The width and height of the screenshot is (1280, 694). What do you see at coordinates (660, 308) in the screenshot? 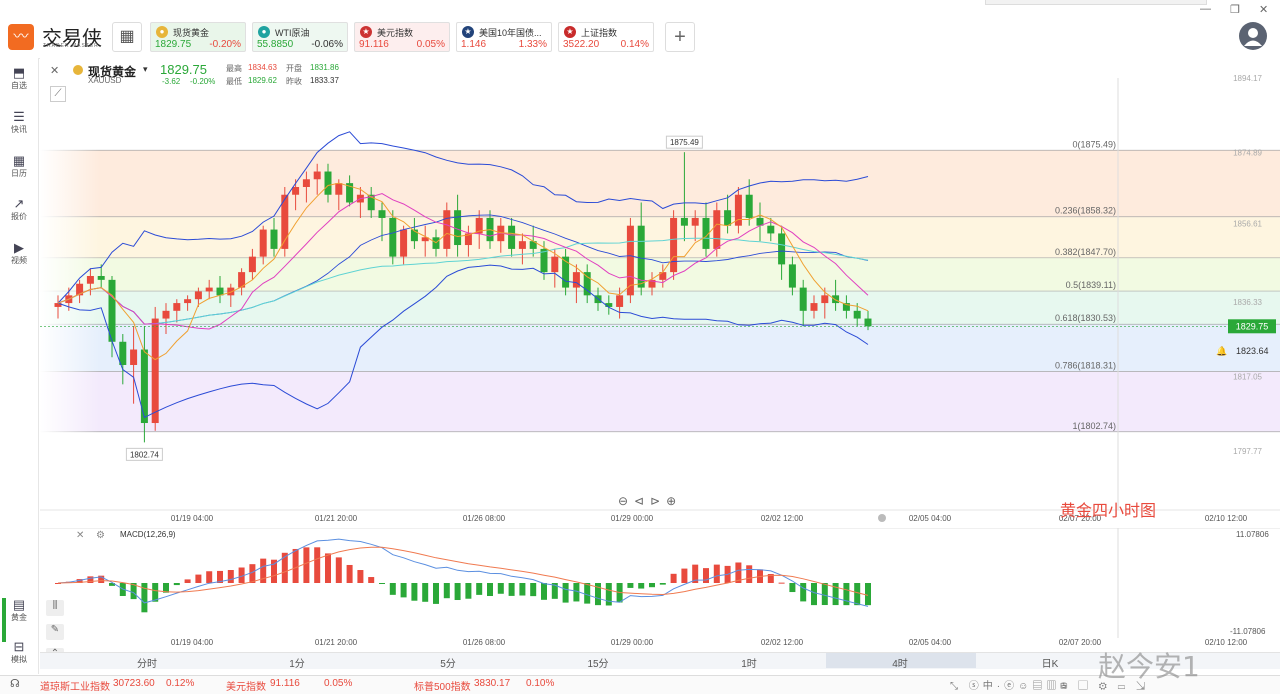
I see `fib-band` at bounding box center [660, 308].